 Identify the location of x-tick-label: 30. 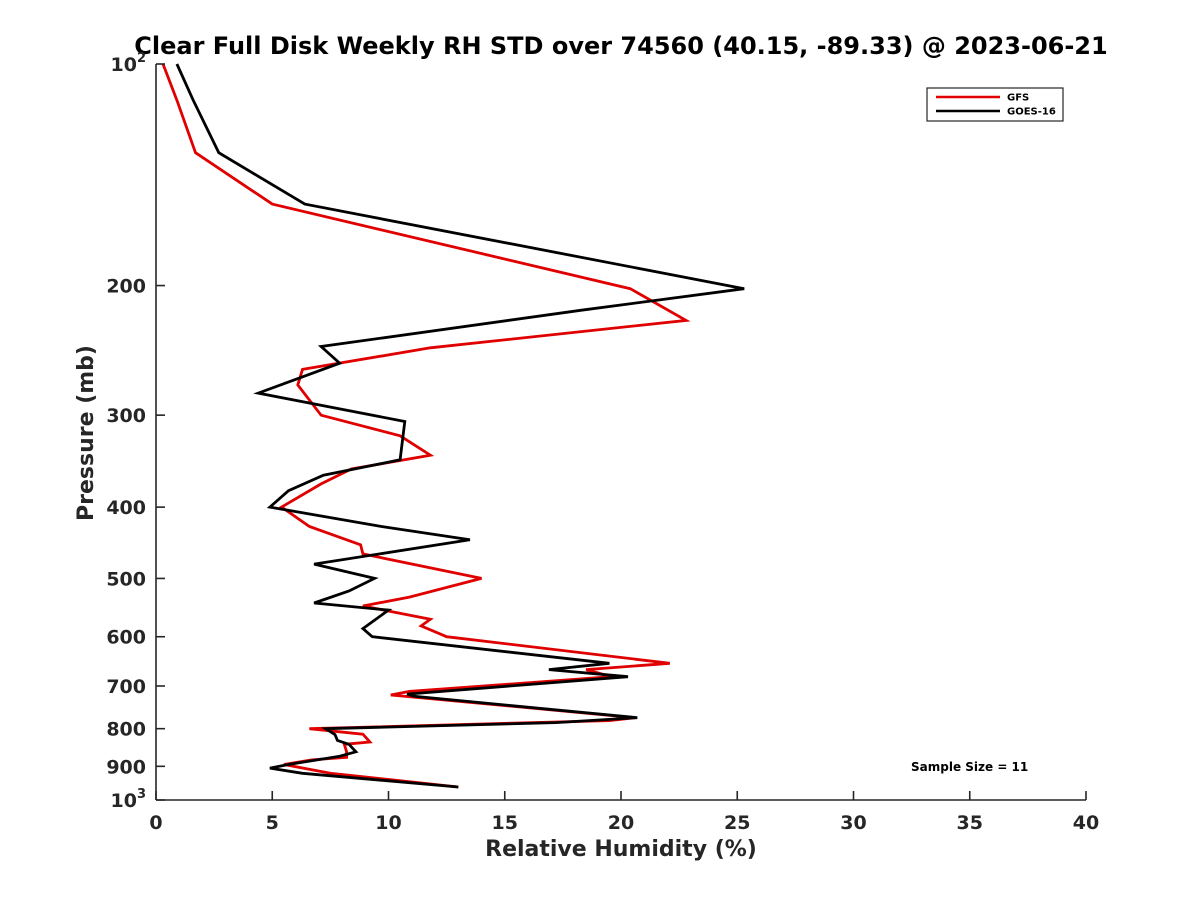
(853, 823).